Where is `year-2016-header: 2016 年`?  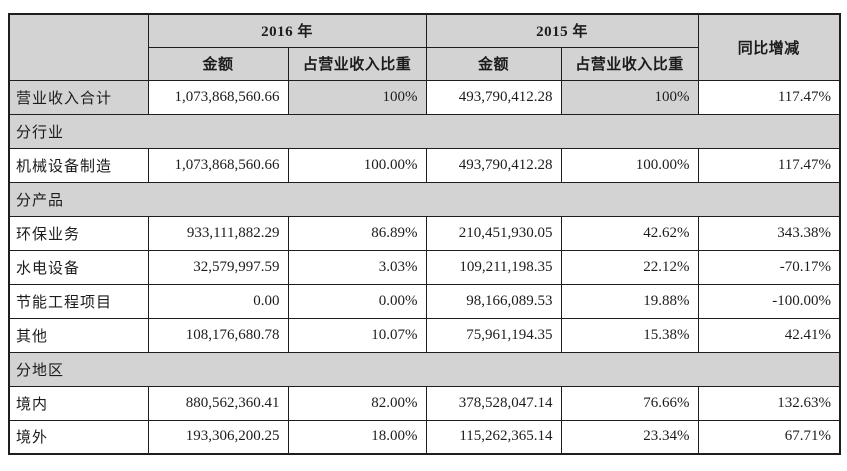
year-2016-header: 2016 年 is located at coordinates (287, 30).